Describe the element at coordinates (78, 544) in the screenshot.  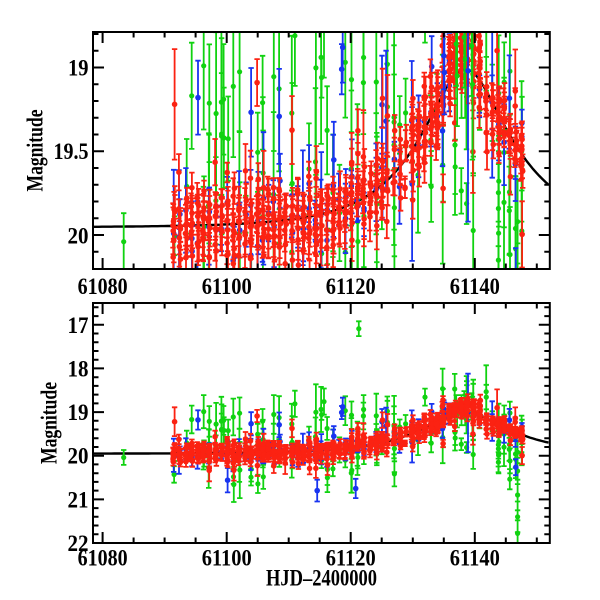
I see `svg-text: 22` at that location.